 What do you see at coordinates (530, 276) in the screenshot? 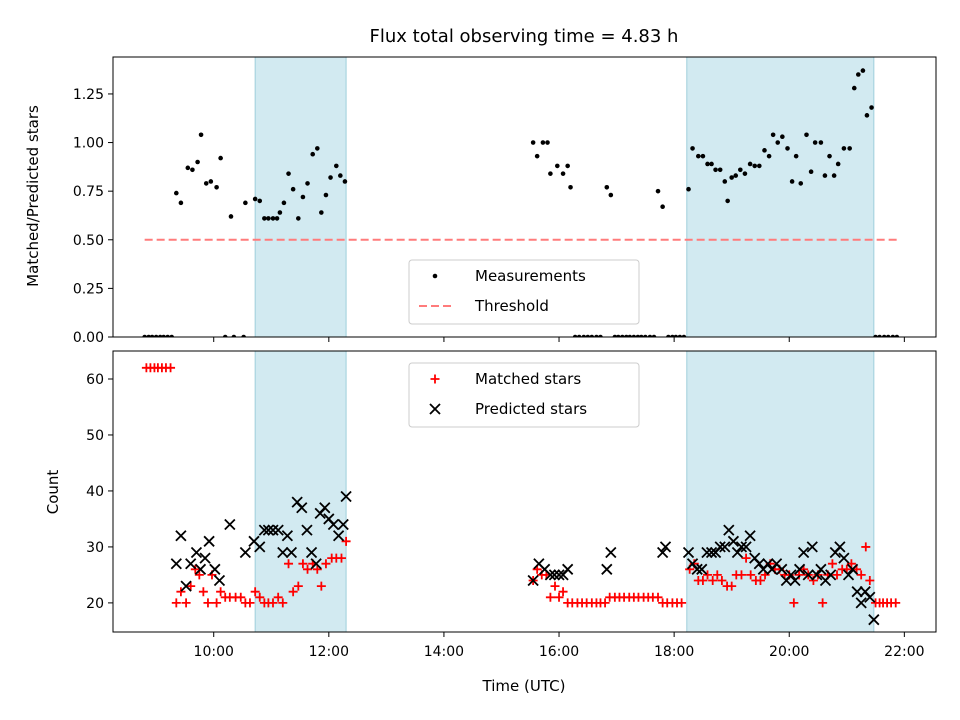
I see `ratio-panel-legend-label-0: Measurements` at bounding box center [530, 276].